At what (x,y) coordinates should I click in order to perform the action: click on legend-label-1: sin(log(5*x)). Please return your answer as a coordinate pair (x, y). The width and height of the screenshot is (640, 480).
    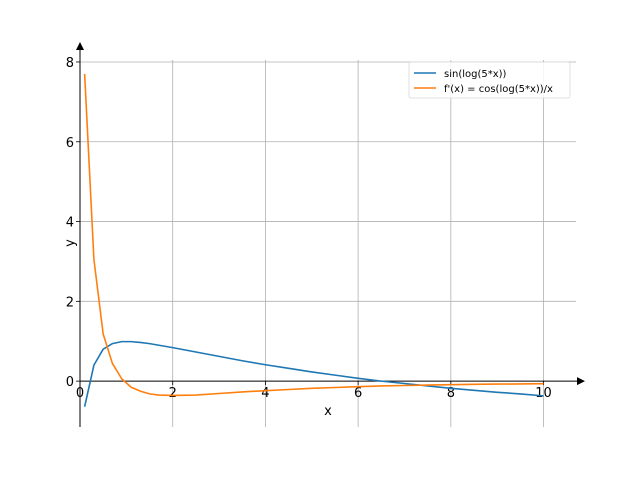
    Looking at the image, I should click on (475, 74).